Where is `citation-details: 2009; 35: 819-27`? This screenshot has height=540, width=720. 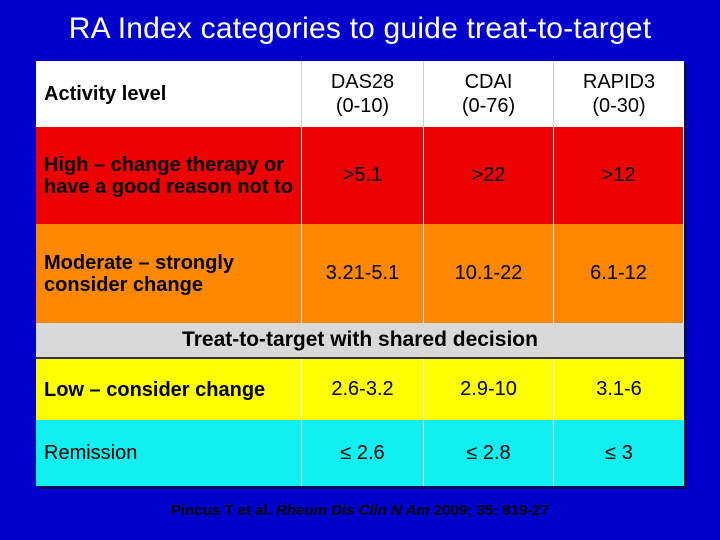
citation-details: 2009; 35: 819-27 is located at coordinates (491, 510).